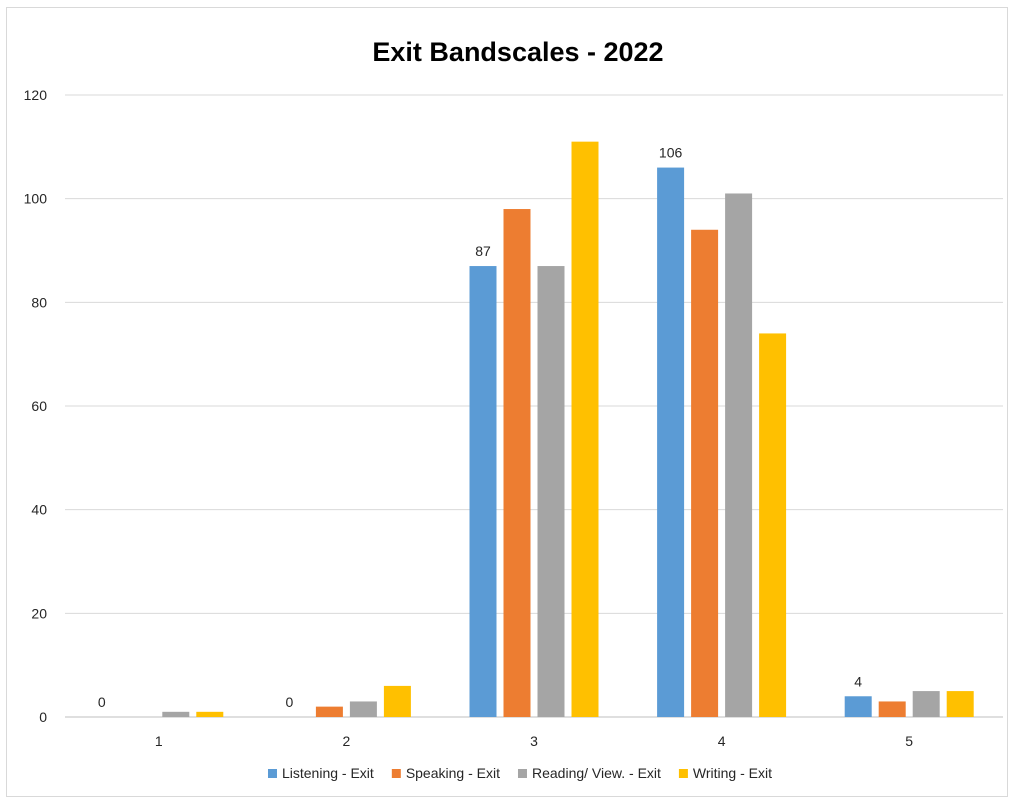 The height and width of the screenshot is (798, 1010). What do you see at coordinates (36, 199) in the screenshot?
I see `y-tick-label: 100` at bounding box center [36, 199].